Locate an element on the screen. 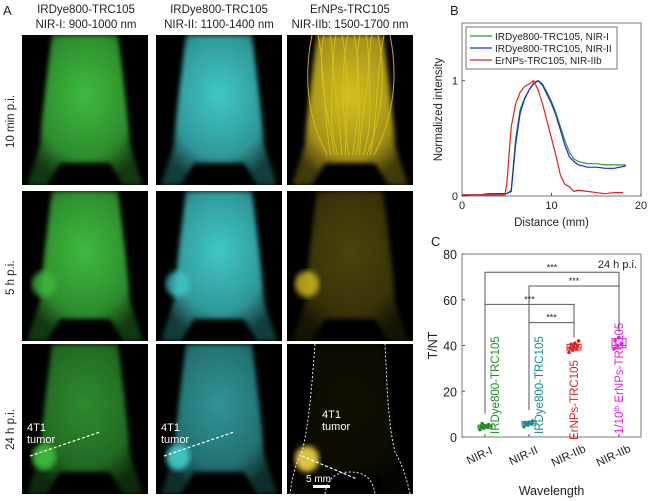  x-tick-label: 20 is located at coordinates (641, 206).